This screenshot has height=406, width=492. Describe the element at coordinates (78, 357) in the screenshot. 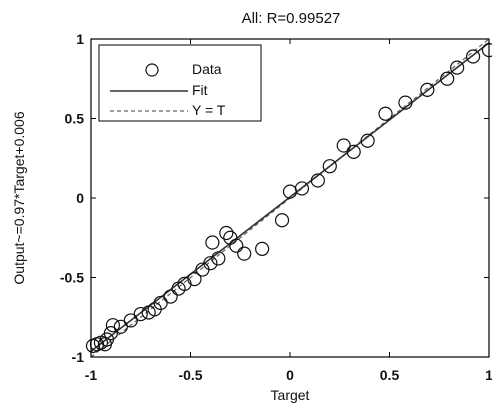

I see `y-tick-label: -1` at that location.